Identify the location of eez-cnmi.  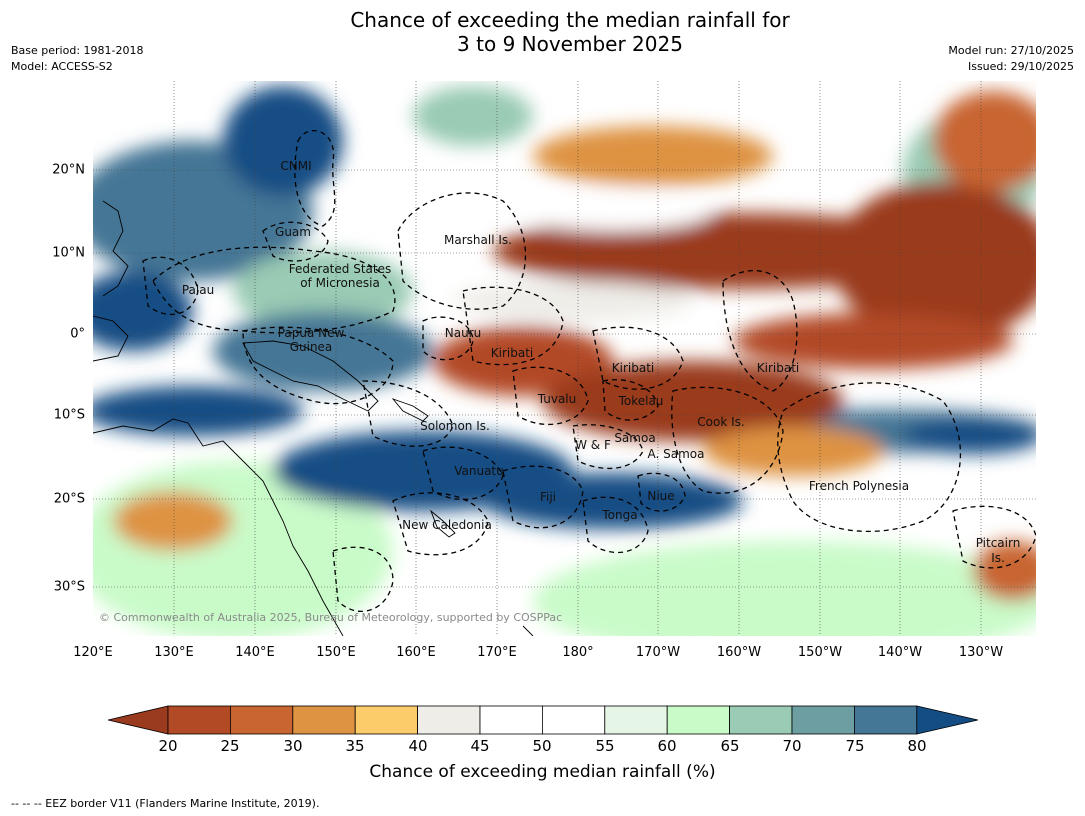
(315, 178).